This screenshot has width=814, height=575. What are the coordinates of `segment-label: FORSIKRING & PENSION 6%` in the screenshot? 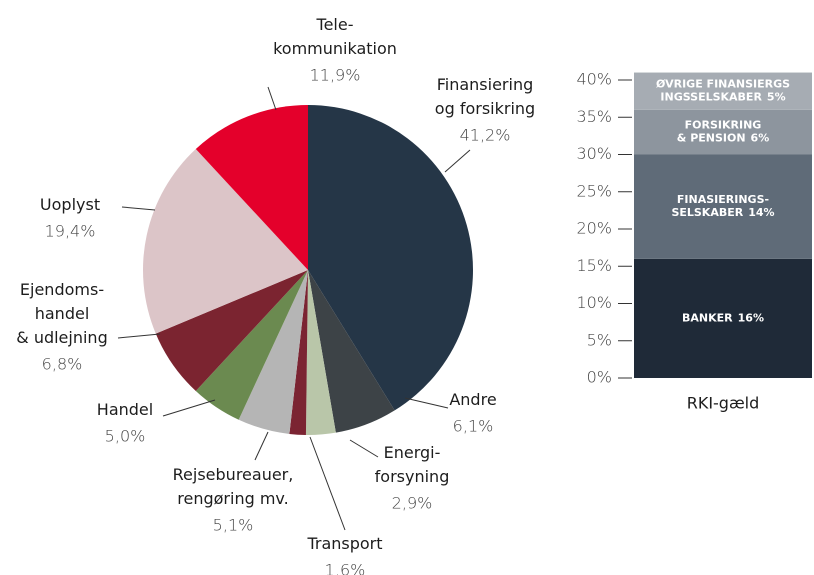 It's located at (723, 132).